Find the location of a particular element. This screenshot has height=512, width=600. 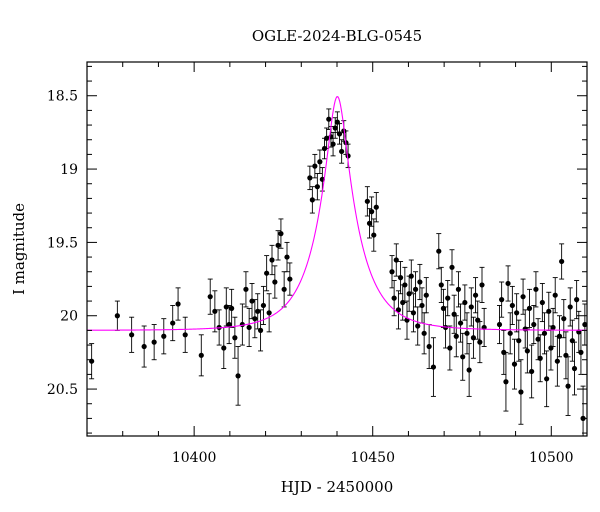

x-tick-label: 10450 is located at coordinates (372, 458).